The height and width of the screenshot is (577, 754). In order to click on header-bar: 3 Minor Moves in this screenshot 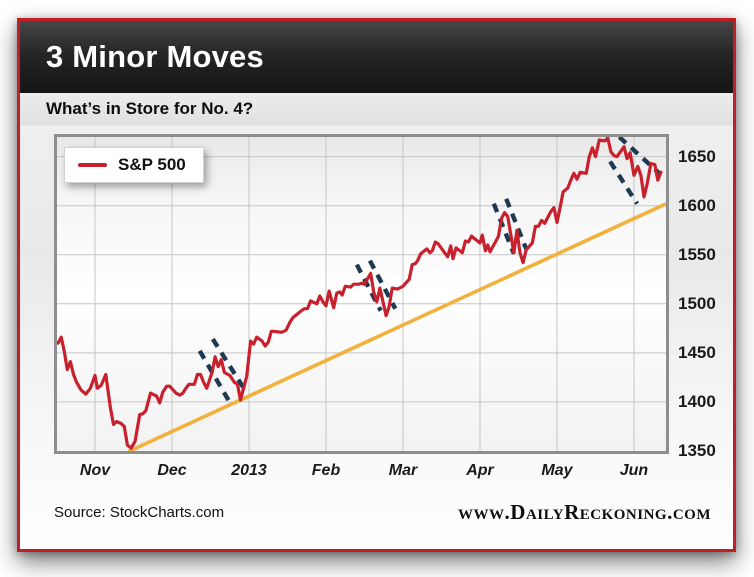, I will do `click(376, 57)`.